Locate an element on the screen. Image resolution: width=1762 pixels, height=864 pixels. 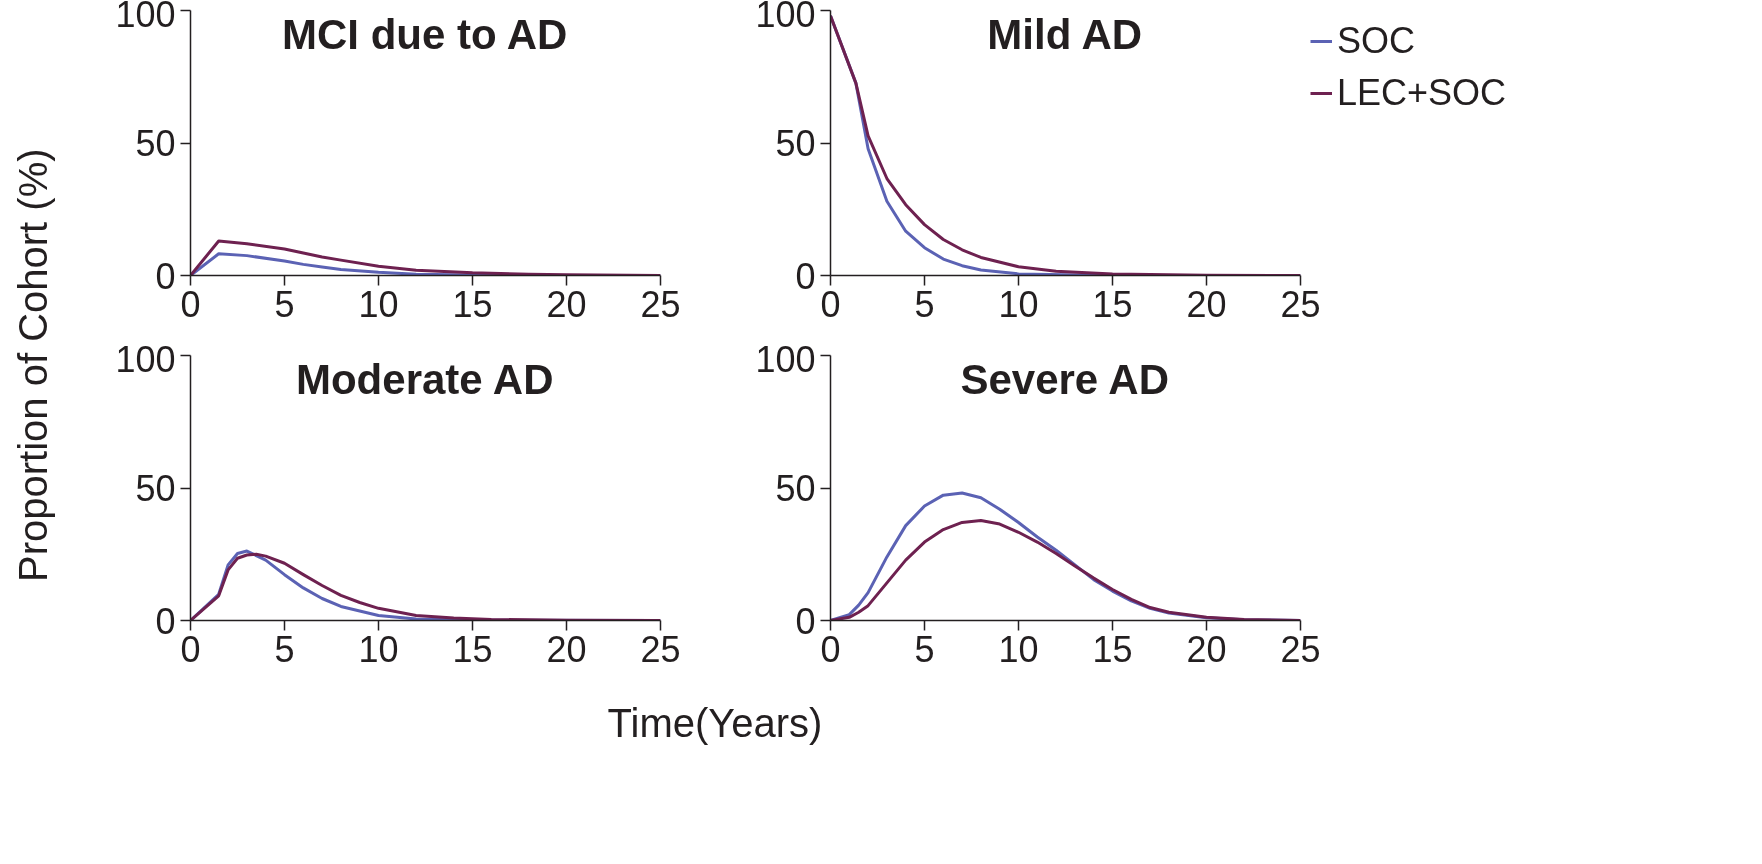
legend-label: SOC is located at coordinates (1376, 41).